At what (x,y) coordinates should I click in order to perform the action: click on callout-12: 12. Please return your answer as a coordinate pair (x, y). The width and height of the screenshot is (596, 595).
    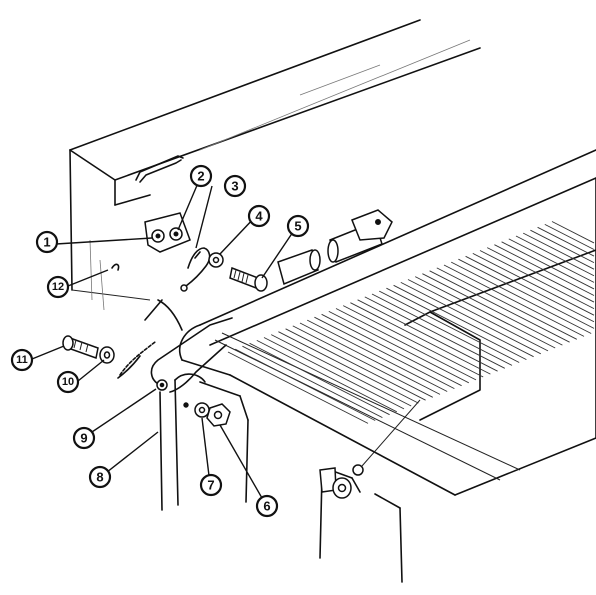
    Looking at the image, I should click on (58, 287).